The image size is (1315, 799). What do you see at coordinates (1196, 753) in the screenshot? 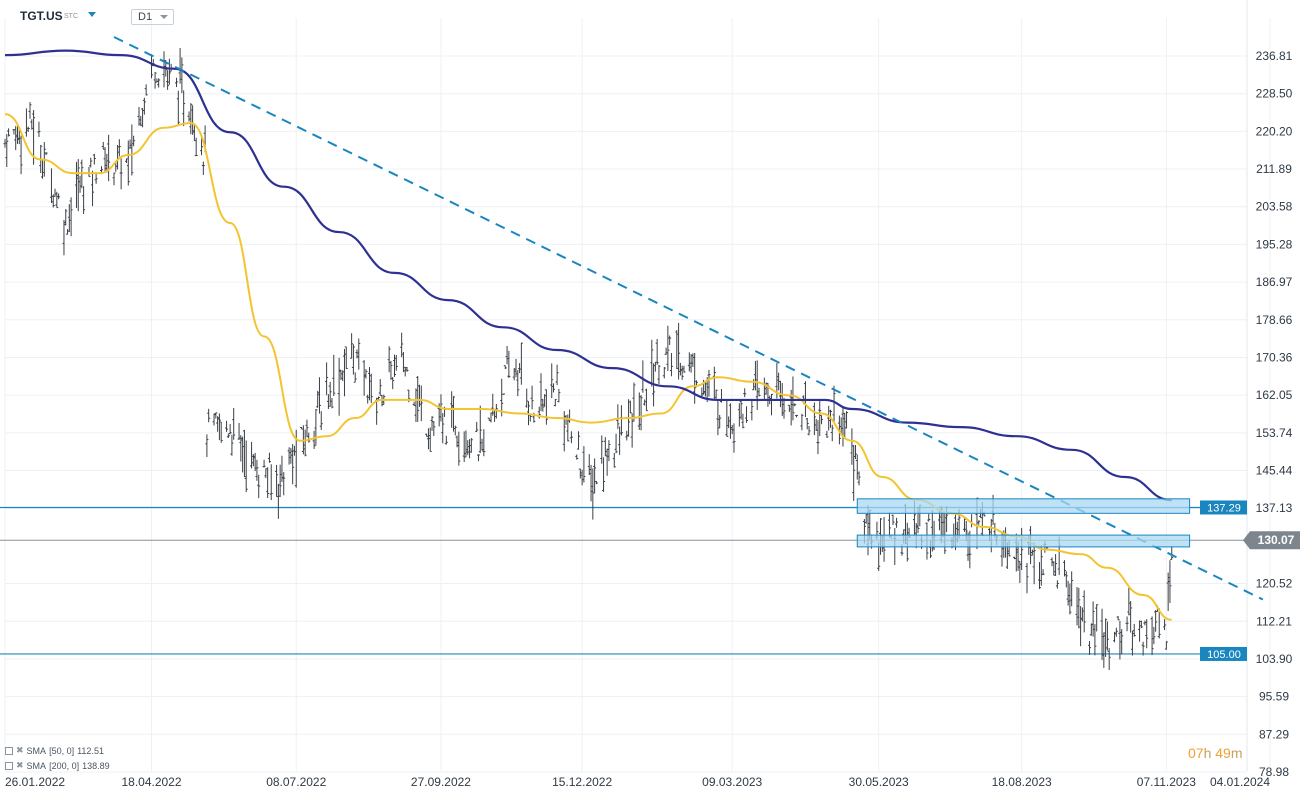
I see `timer-hours: 07` at bounding box center [1196, 753].